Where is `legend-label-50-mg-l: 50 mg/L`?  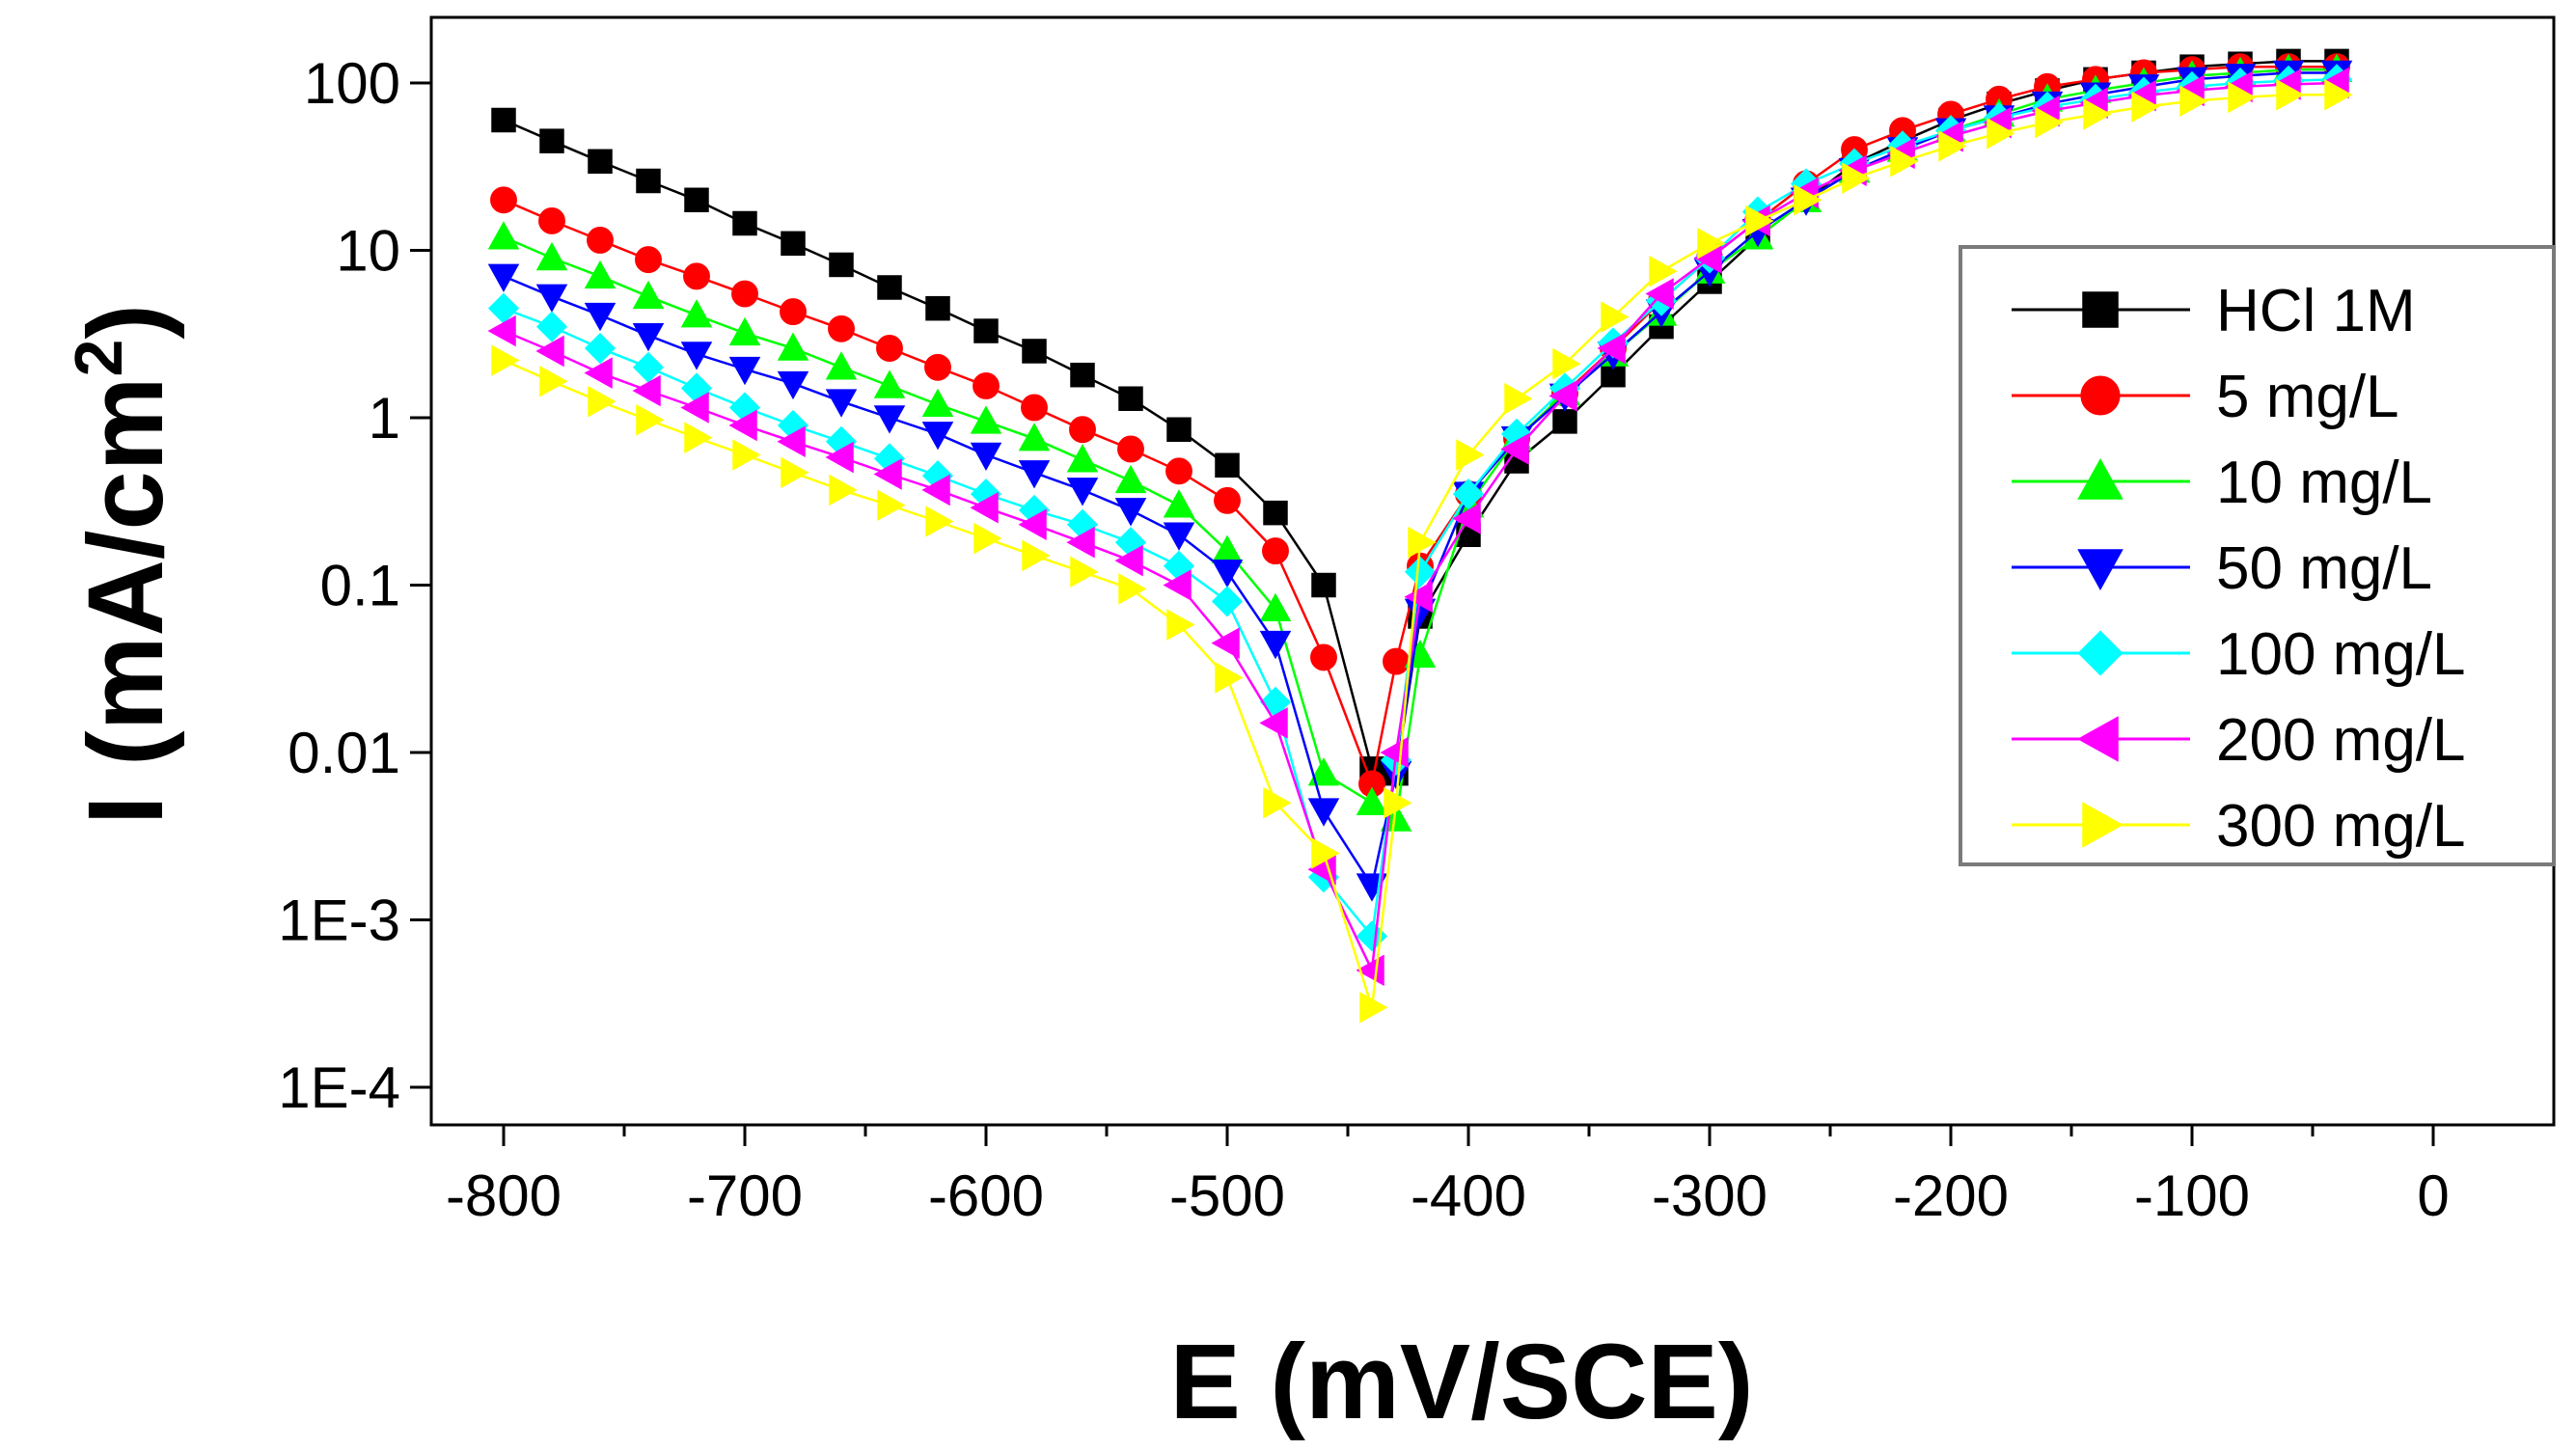
legend-label-50-mg-l: 50 mg/L is located at coordinates (2324, 568).